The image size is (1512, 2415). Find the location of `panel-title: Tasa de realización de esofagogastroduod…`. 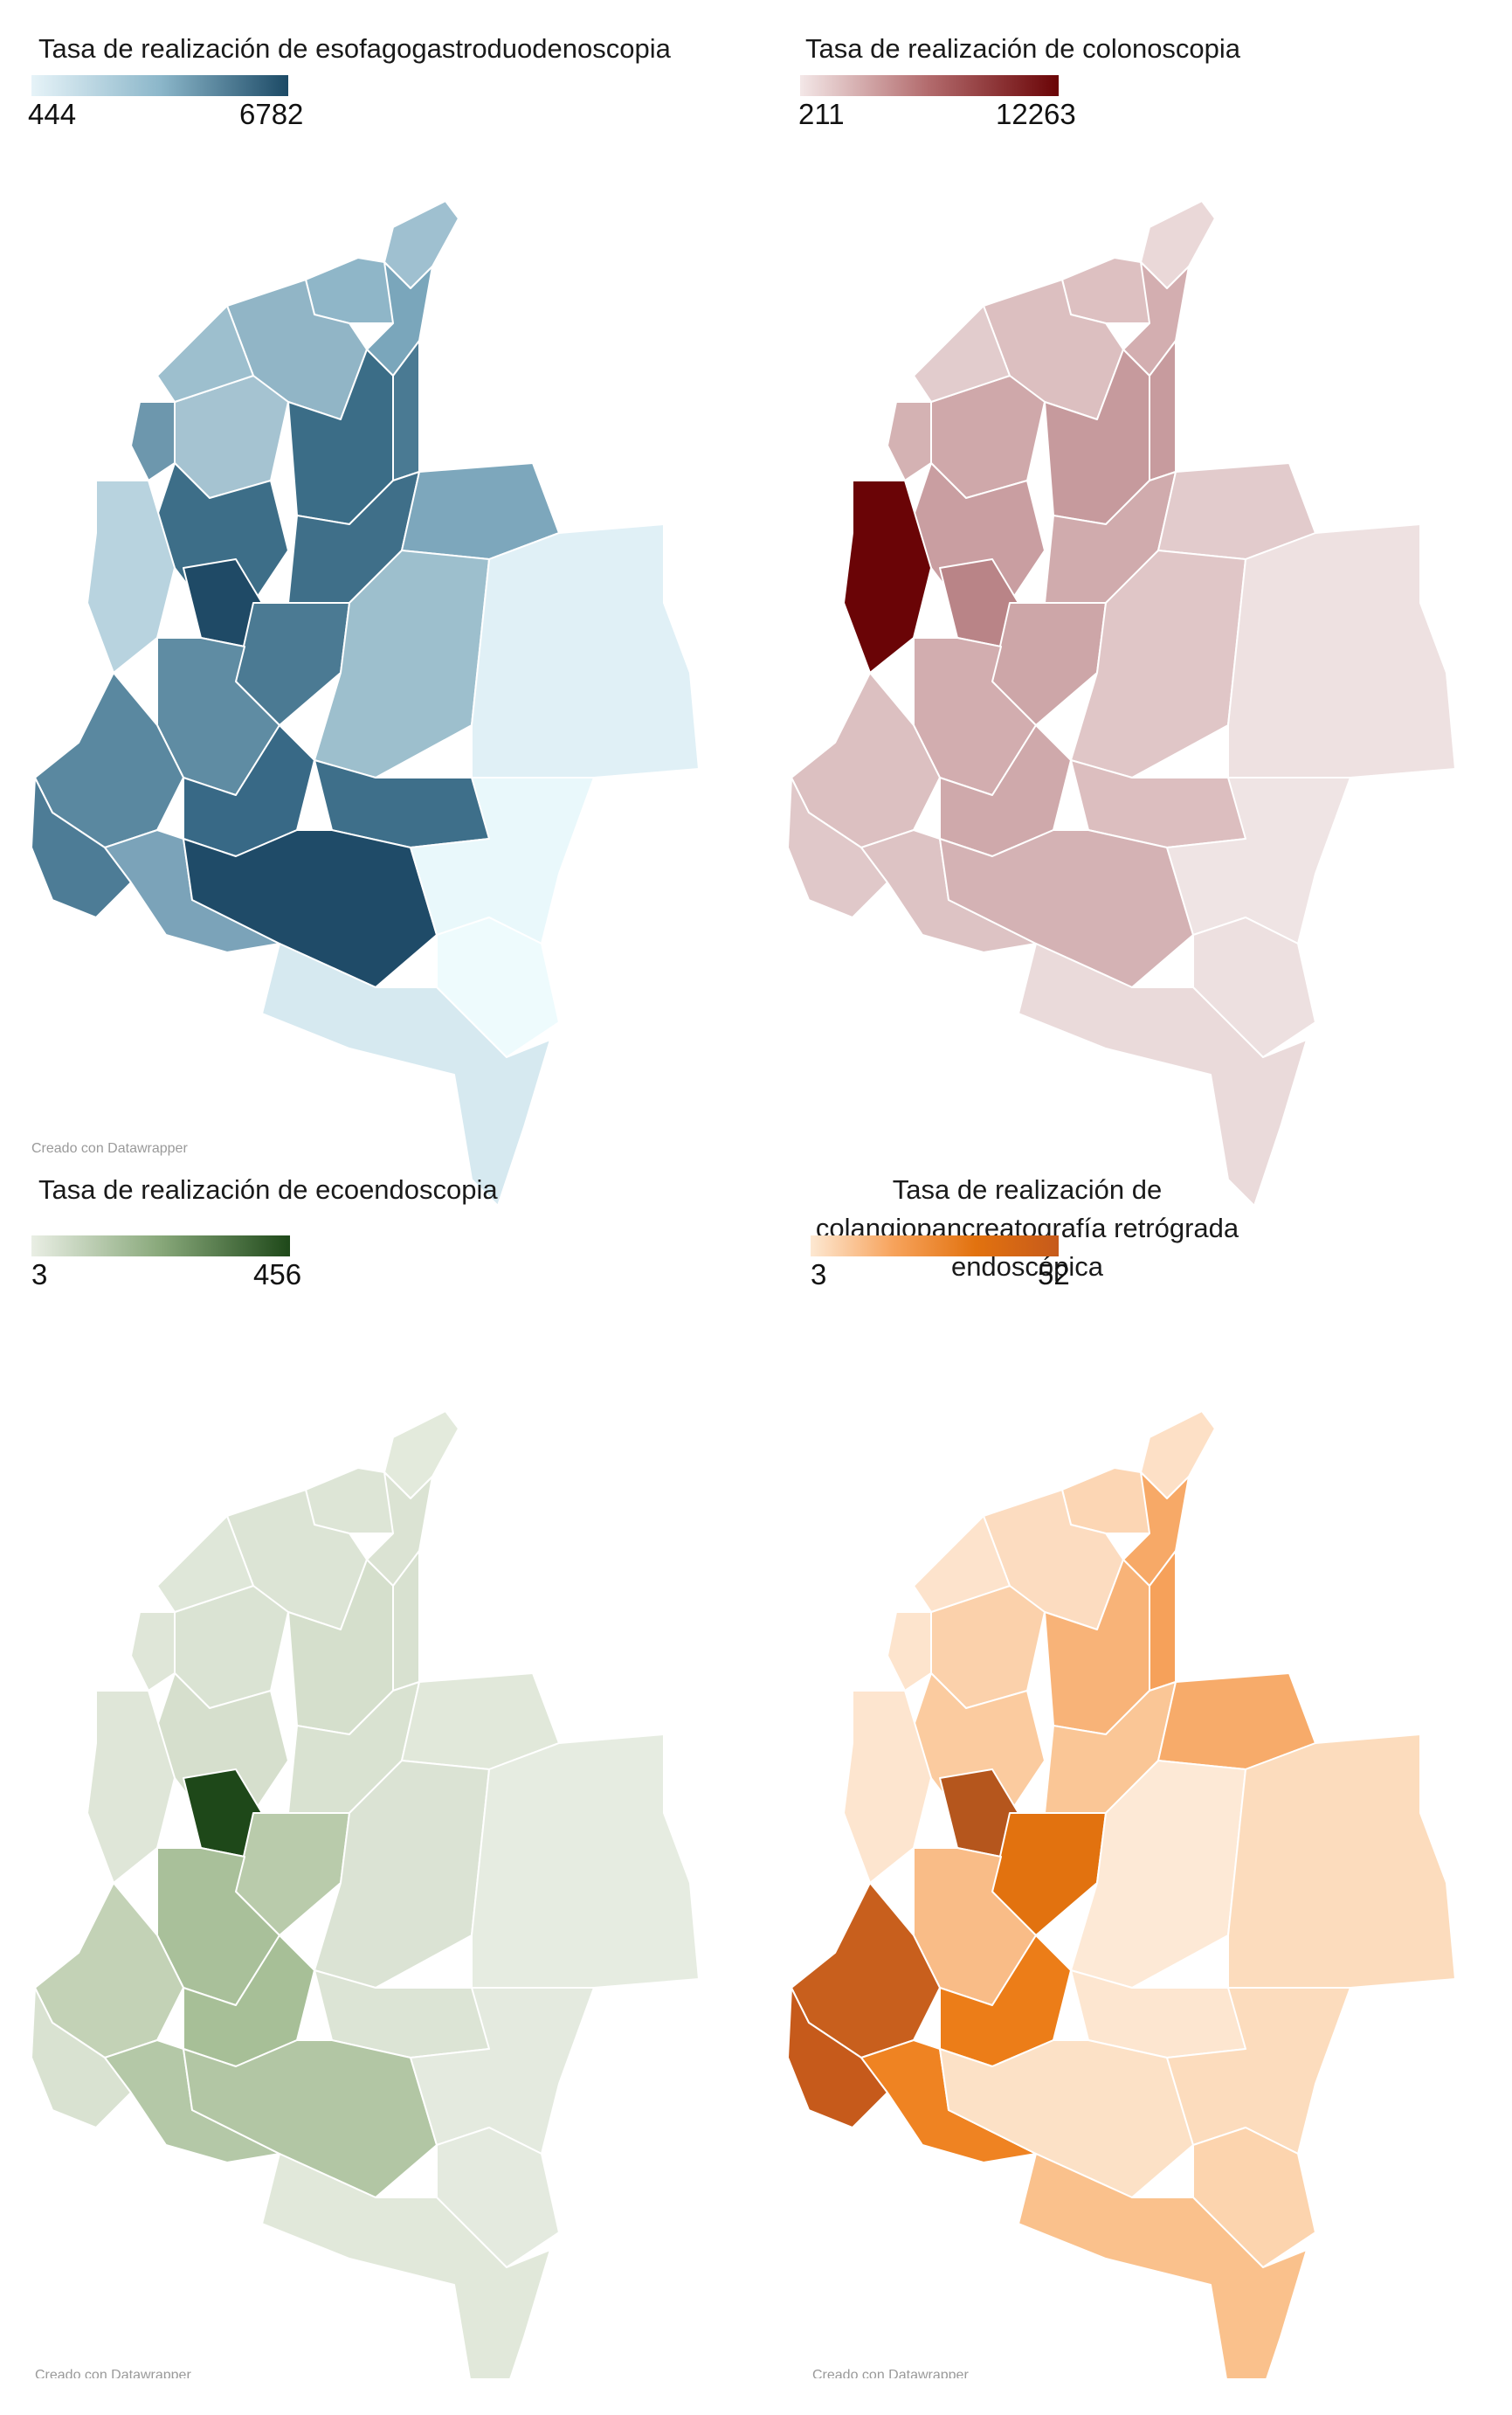

panel-title: Tasa de realización de esofagogastroduod… is located at coordinates (354, 48).